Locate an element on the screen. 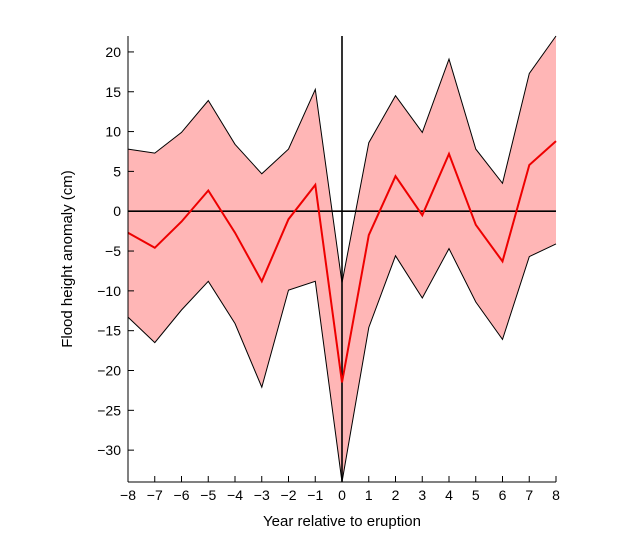  x-tick-label: −2 is located at coordinates (289, 495).